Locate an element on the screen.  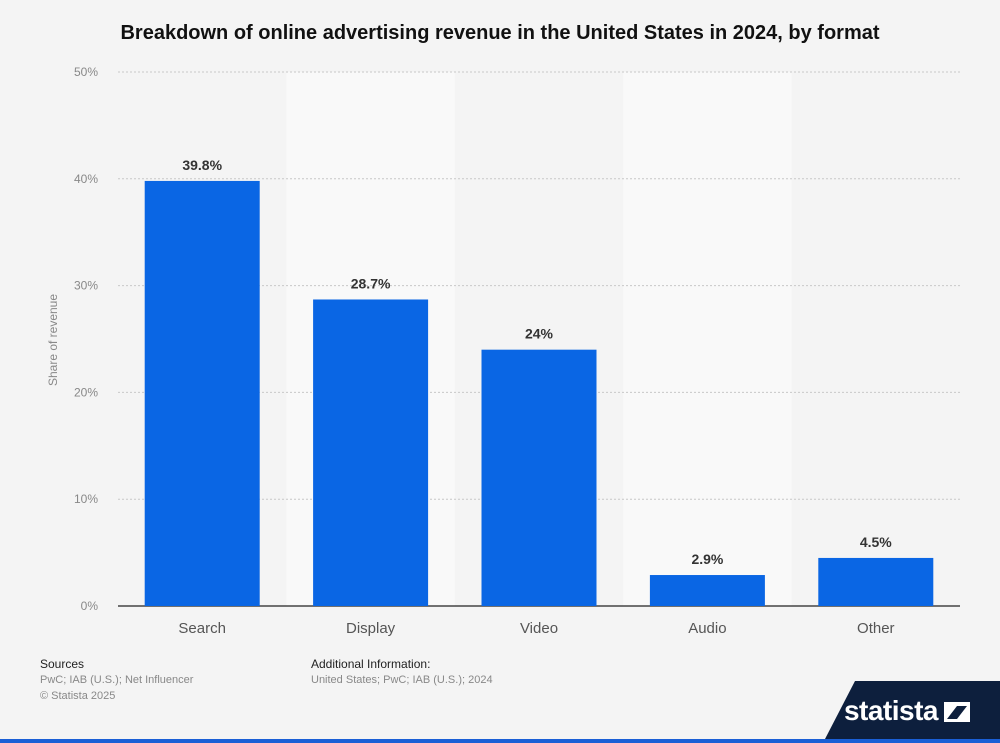
logo-background is located at coordinates (912, 710).